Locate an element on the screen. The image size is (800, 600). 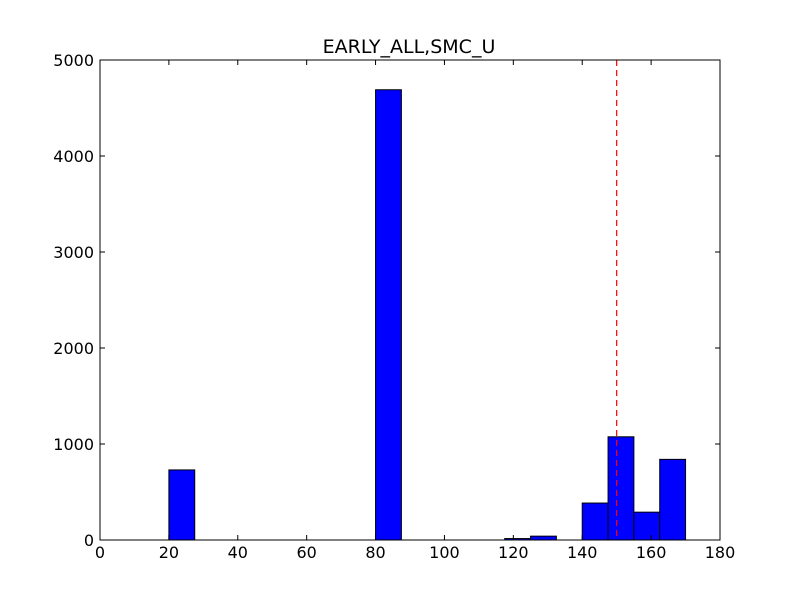
x-tick-label: 40 is located at coordinates (238, 552).